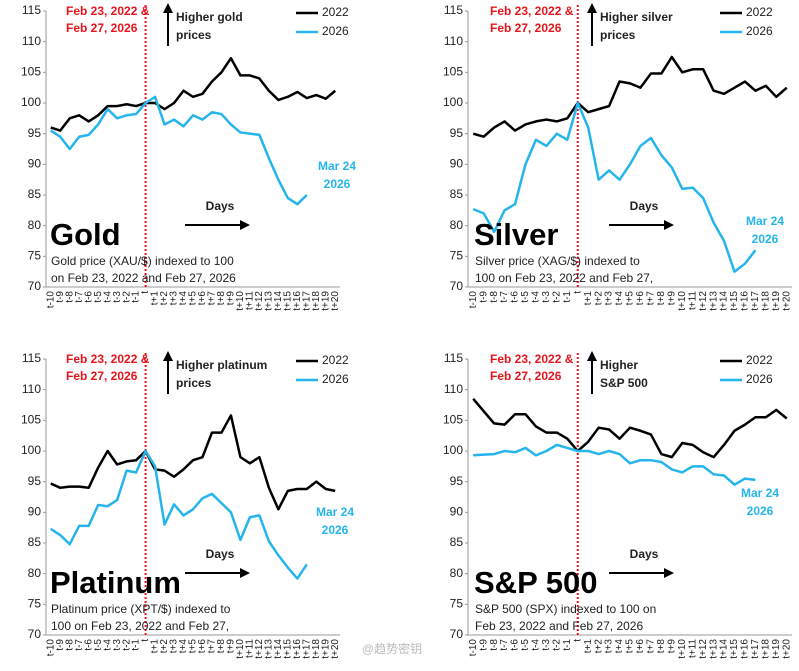  What do you see at coordinates (640, 646) in the screenshot?
I see `x-tick-label: t+6` at bounding box center [640, 646].